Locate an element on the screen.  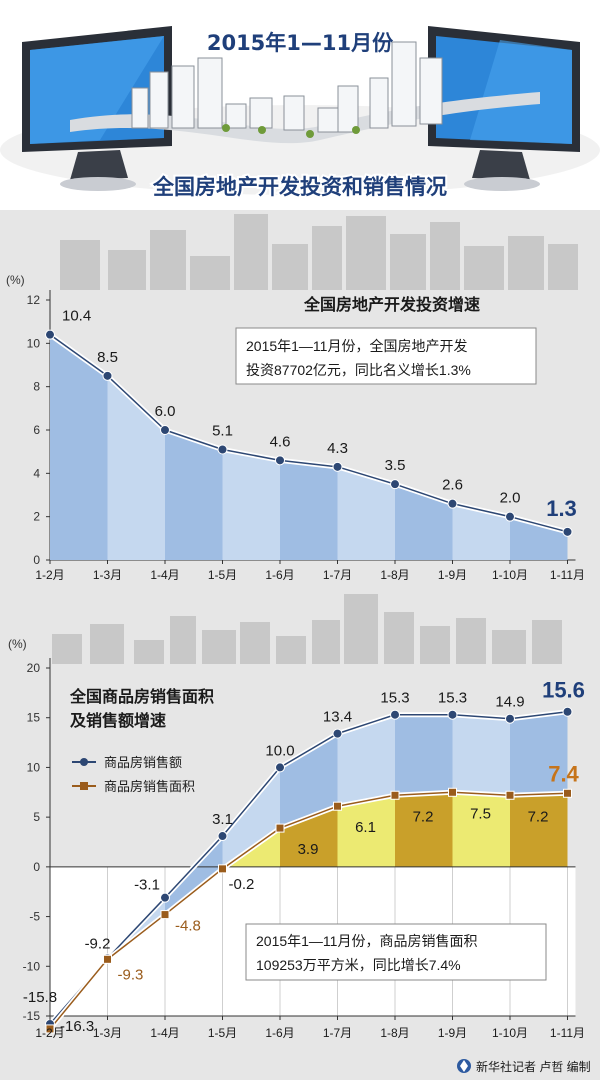
chart2-y-tick-label: -10 is located at coordinates (32, 966).